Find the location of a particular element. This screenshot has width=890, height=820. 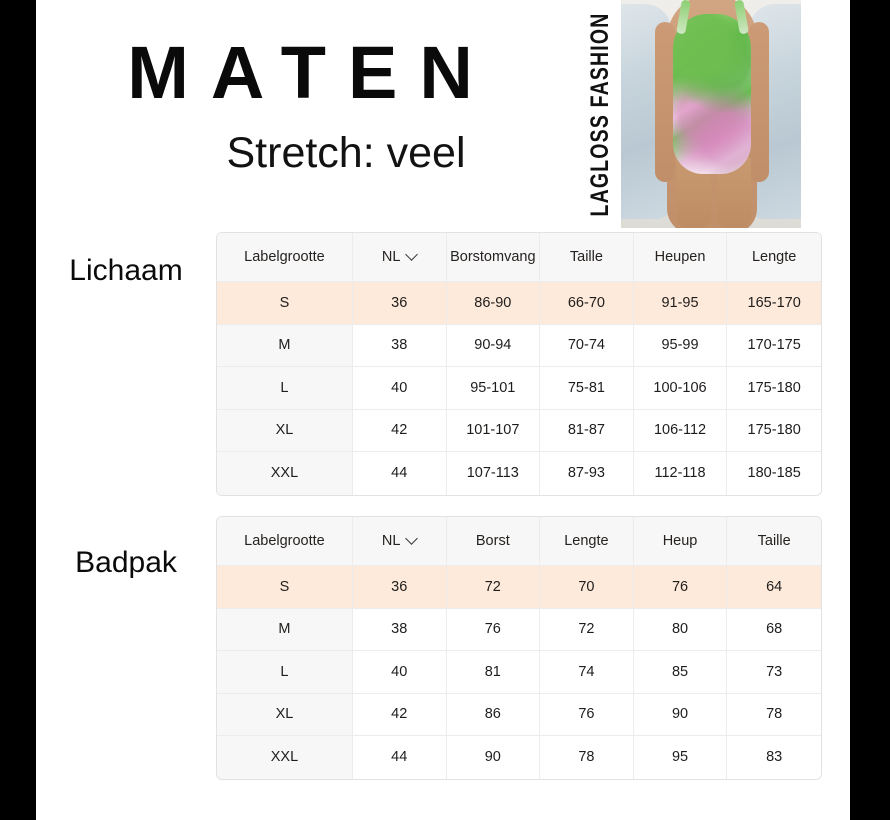

cell-borstomvang: 107-113 is located at coordinates (493, 473).